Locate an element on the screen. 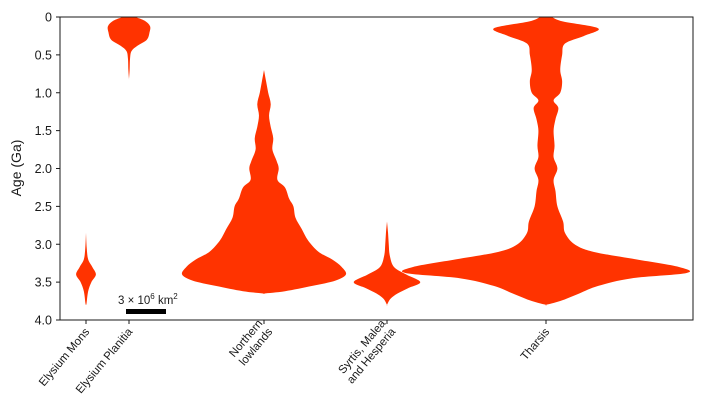 This screenshot has width=703, height=405. y-axis: 0 0.5 1.0 1.5 2.0 2.5 3.0 3.5 4.0 is located at coordinates (47, 169).